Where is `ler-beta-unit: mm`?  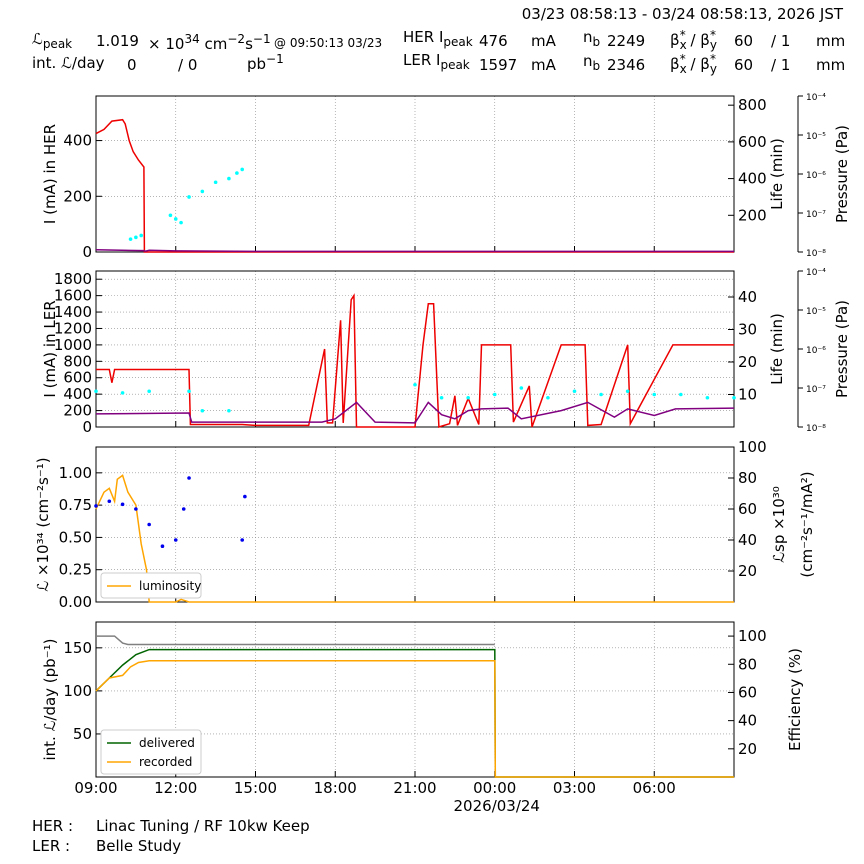
ler-beta-unit: mm is located at coordinates (831, 65).